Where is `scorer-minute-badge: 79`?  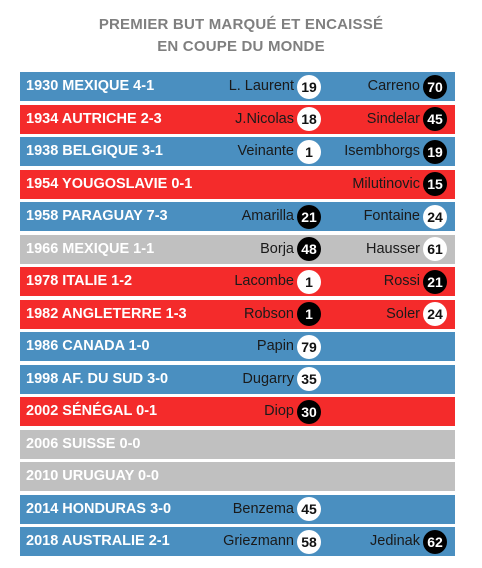 scorer-minute-badge: 79 is located at coordinates (309, 346).